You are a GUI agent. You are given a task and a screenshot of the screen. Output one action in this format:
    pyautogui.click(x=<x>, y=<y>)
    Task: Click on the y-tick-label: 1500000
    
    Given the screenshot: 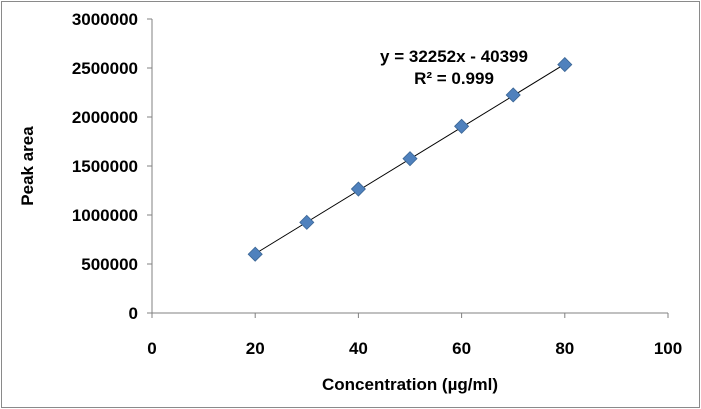 What is the action you would take?
    pyautogui.click(x=105, y=166)
    